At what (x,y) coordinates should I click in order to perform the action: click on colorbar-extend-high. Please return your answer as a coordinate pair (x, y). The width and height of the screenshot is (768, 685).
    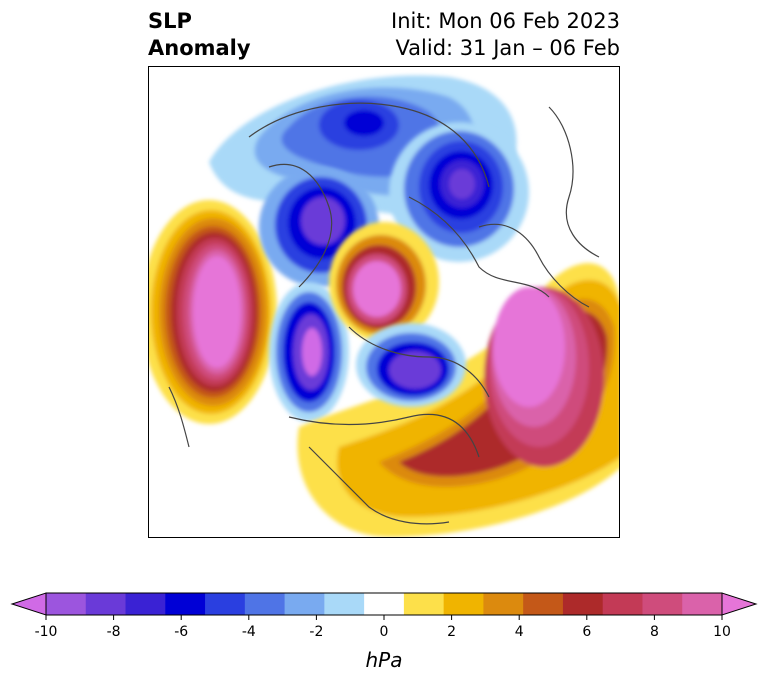
    Looking at the image, I should click on (739, 604).